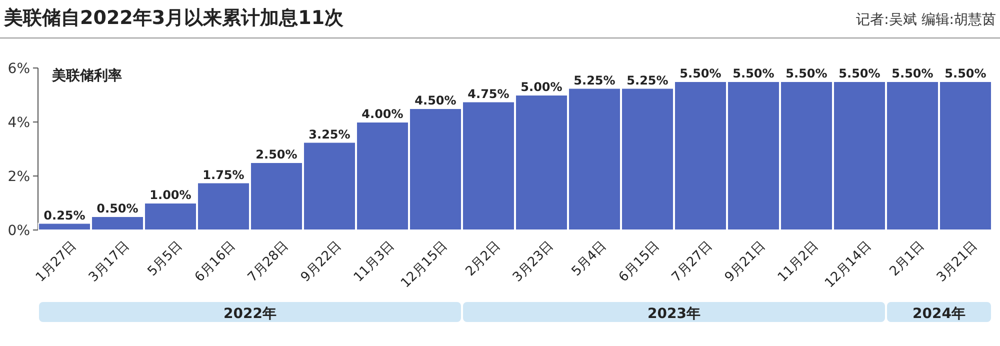 The height and width of the screenshot is (346, 1000). I want to click on x-tick-label: 11月2日, so click(798, 262).